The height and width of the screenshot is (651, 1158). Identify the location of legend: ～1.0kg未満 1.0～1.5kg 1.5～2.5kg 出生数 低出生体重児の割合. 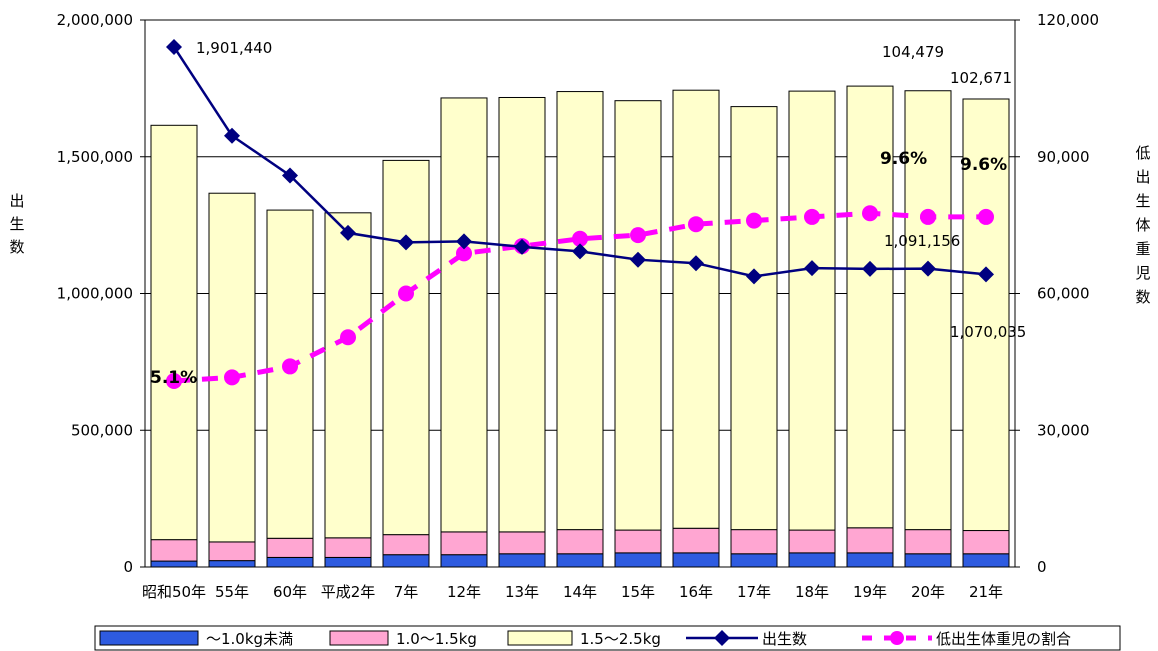
(607, 638).